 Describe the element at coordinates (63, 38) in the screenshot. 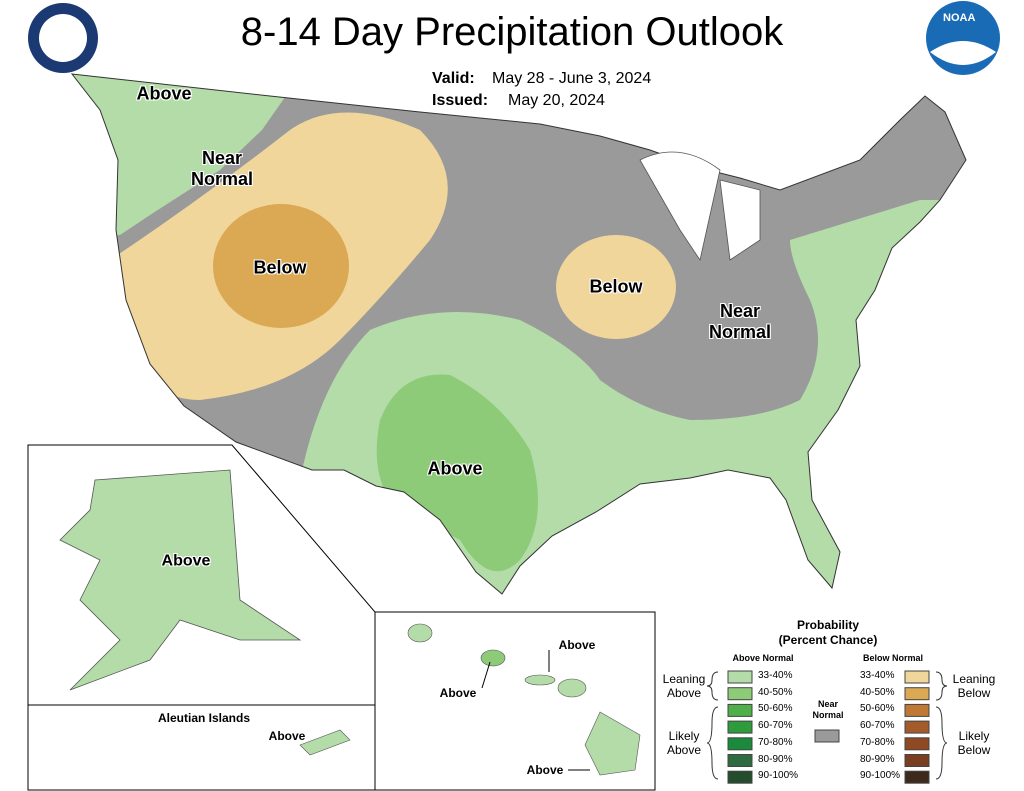

I see `commerce-seal-inner` at that location.